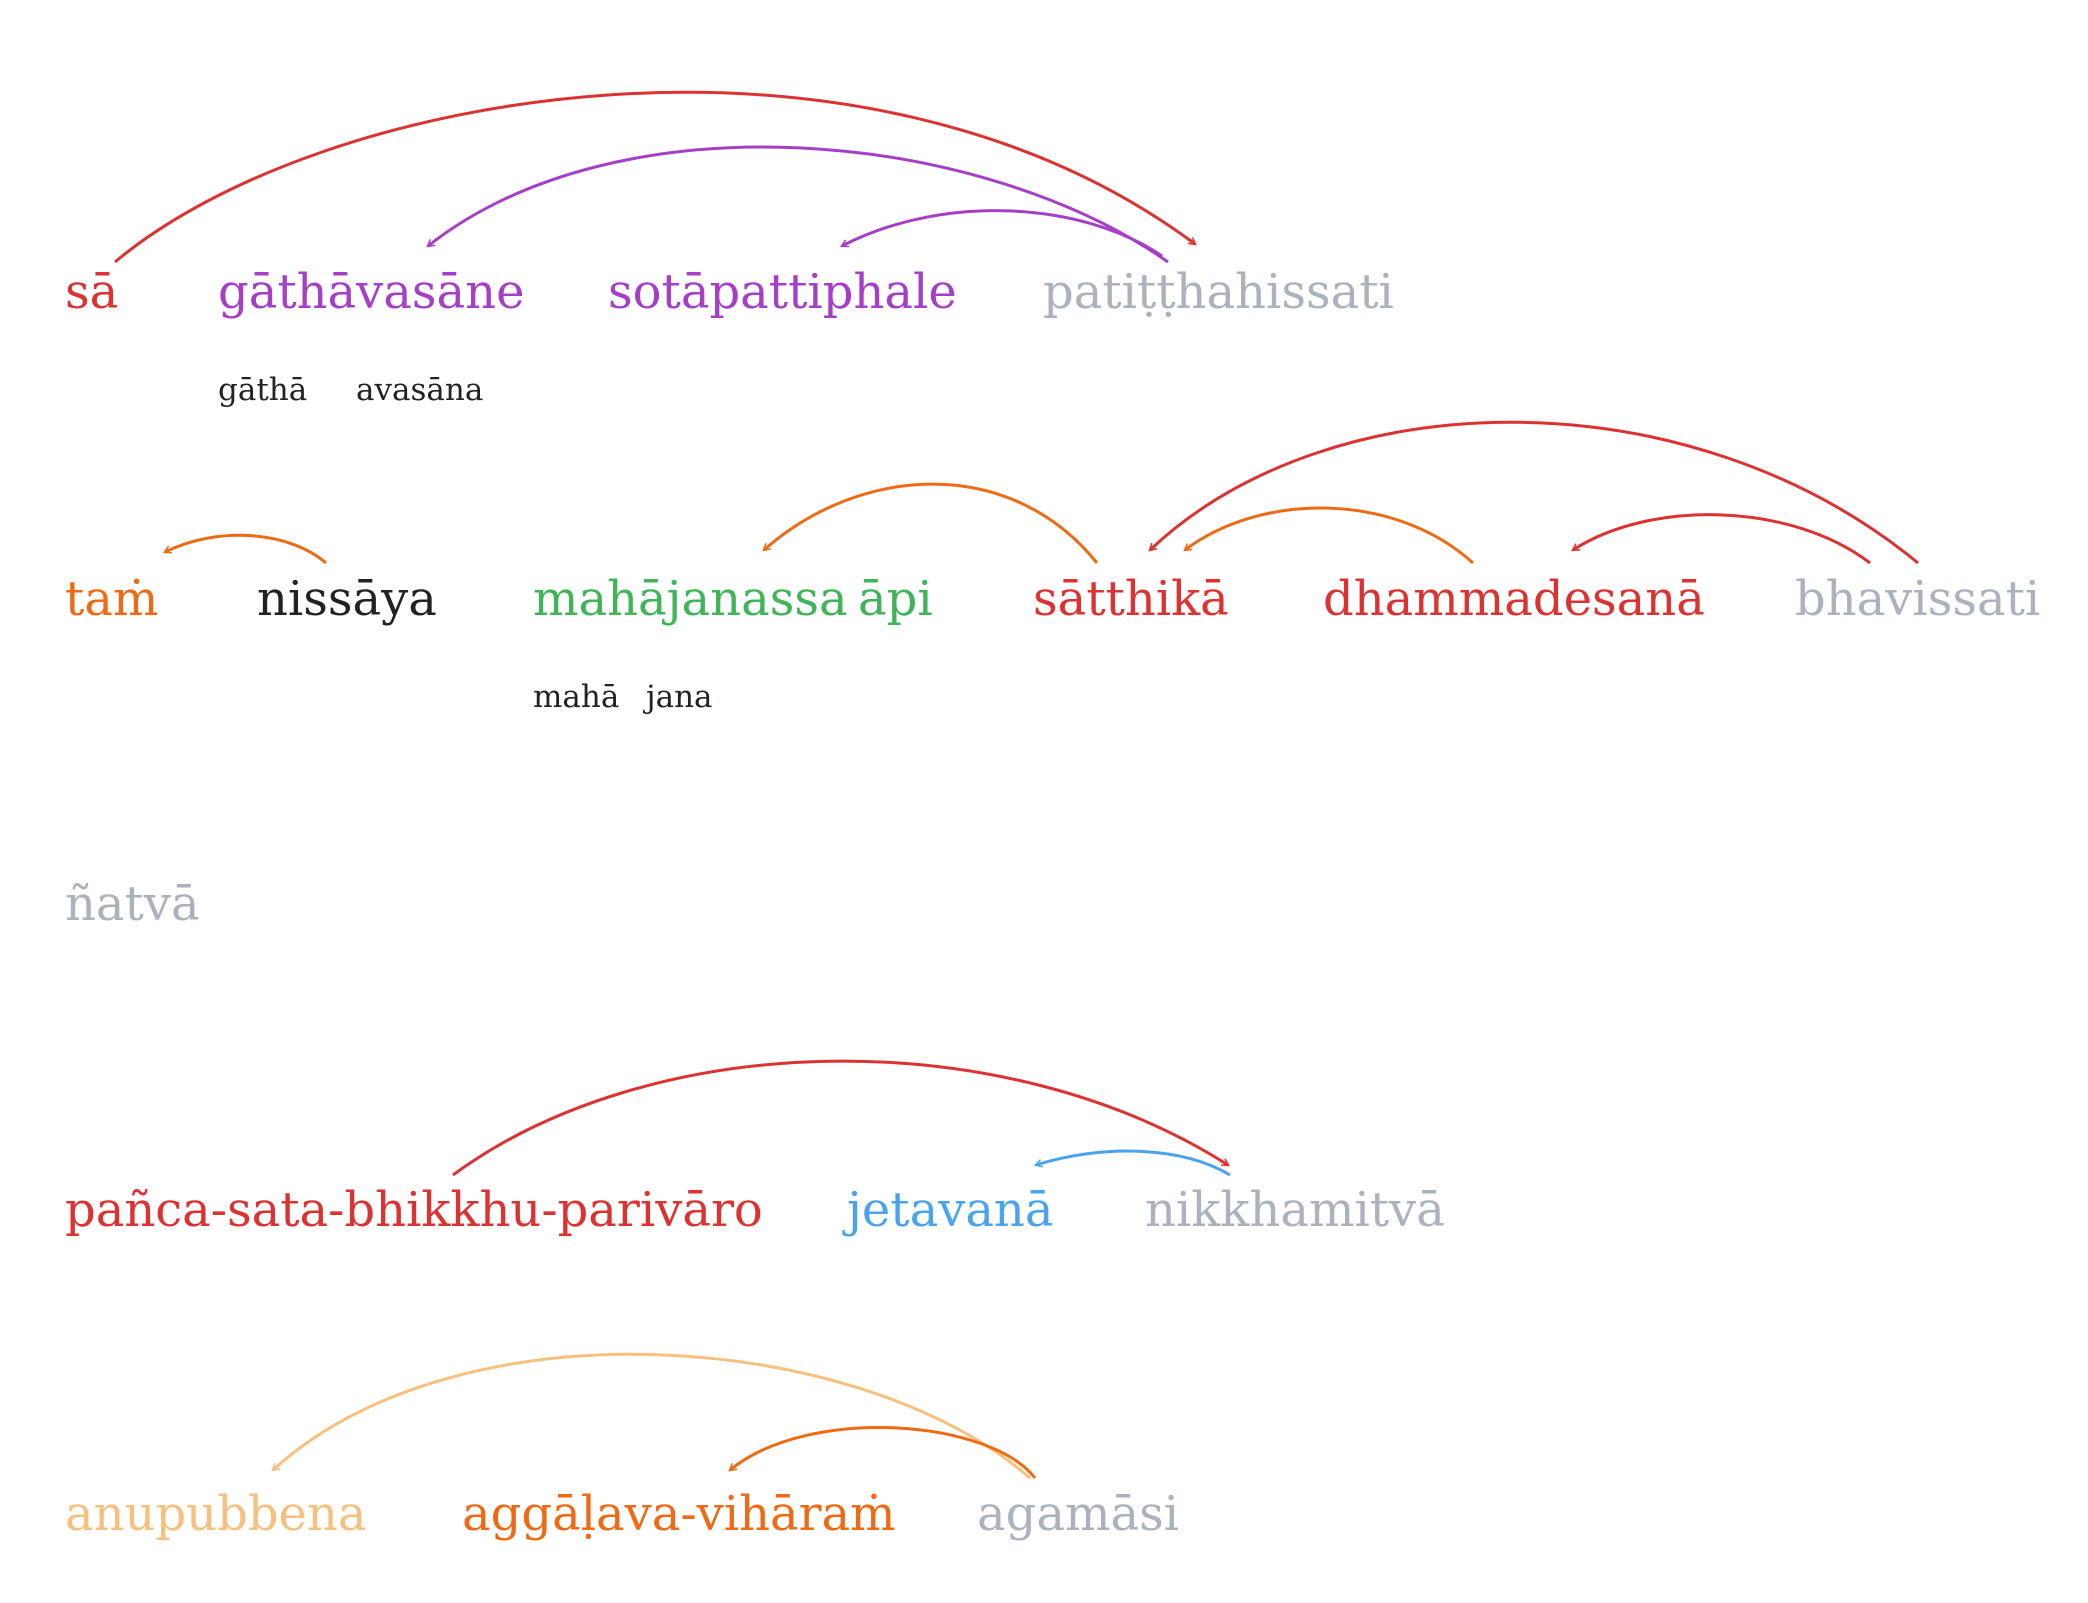 The image size is (2088, 1603). Describe the element at coordinates (947, 1210) in the screenshot. I see `word-jetavana: jetavanā` at that location.